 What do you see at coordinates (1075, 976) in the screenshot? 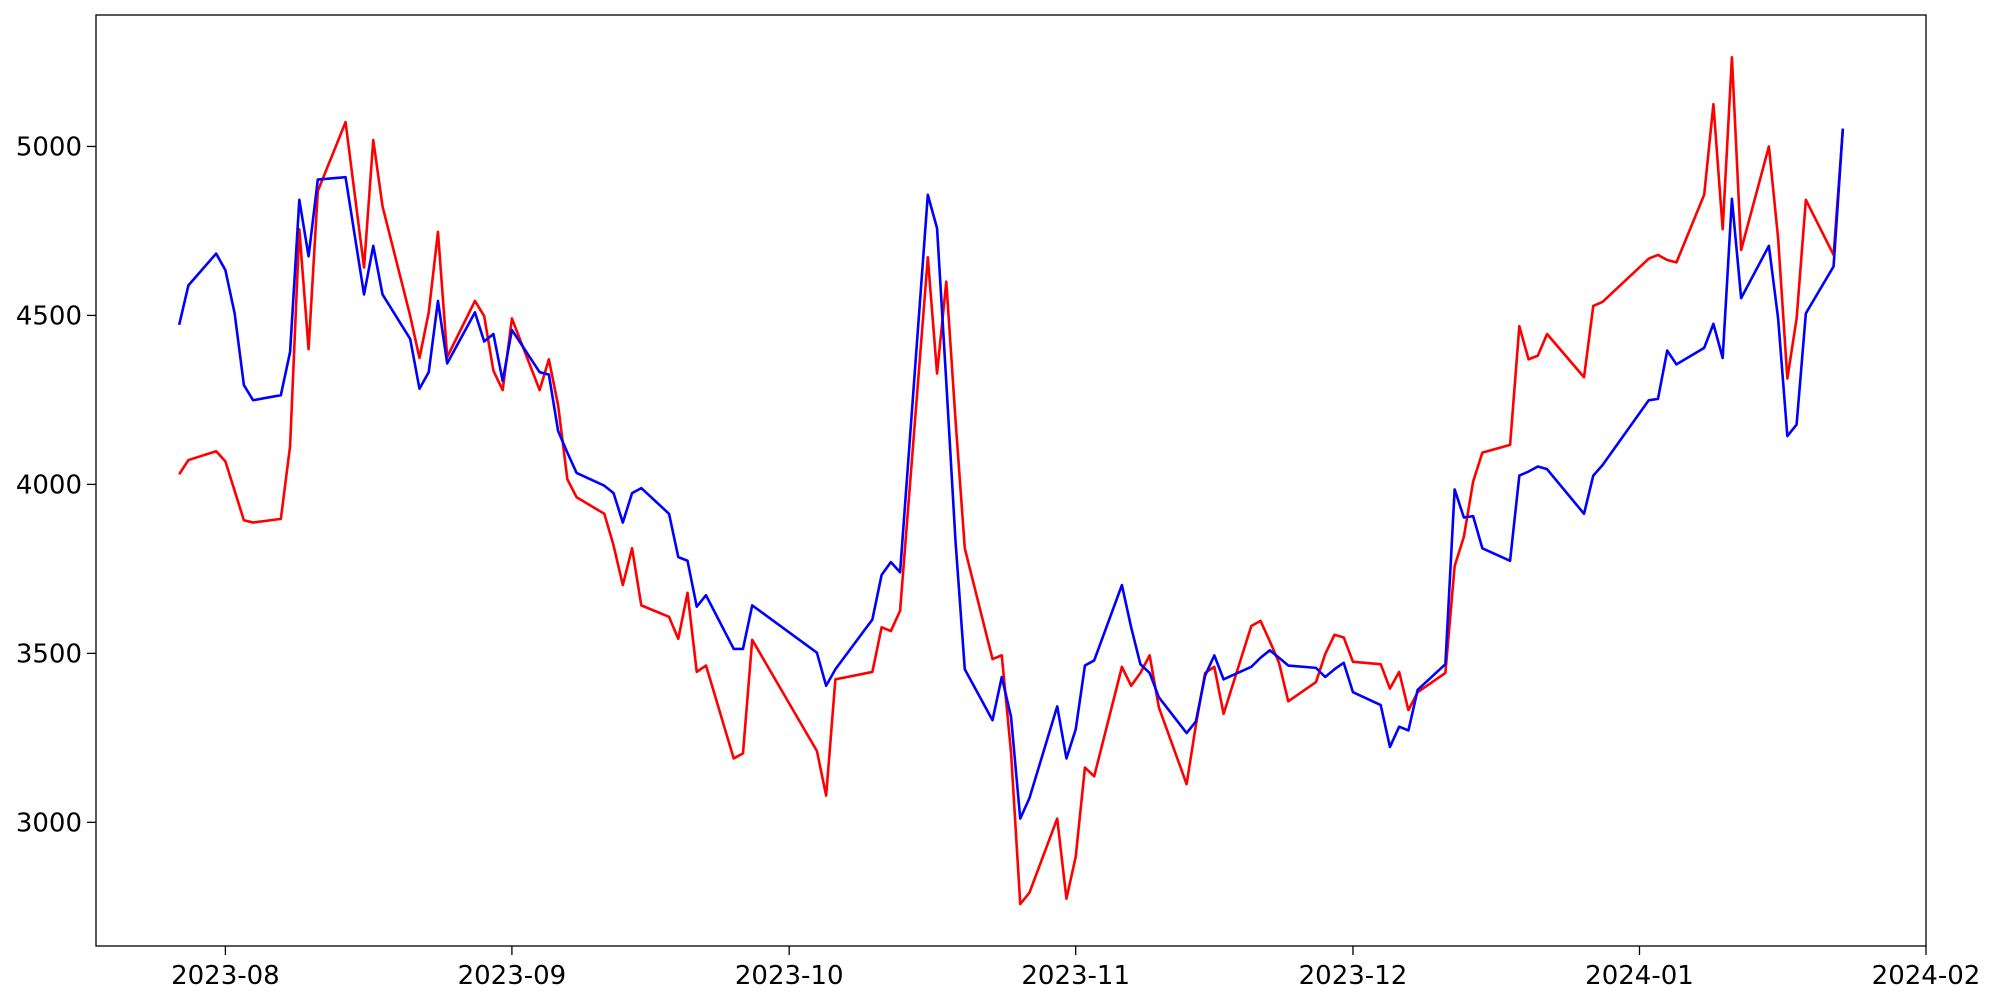
I see `x-tick-label: 2023-11` at bounding box center [1075, 976].